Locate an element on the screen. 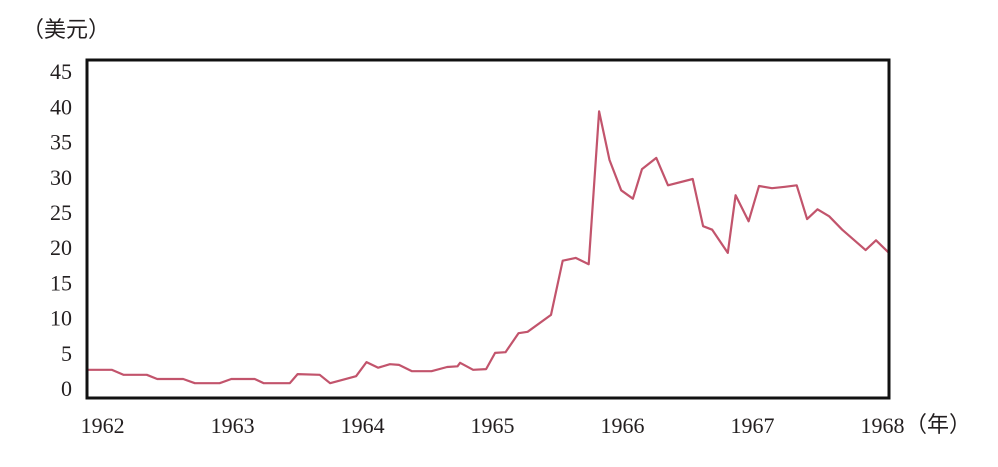 The width and height of the screenshot is (998, 467). y-tick-label: 40 is located at coordinates (61, 106).